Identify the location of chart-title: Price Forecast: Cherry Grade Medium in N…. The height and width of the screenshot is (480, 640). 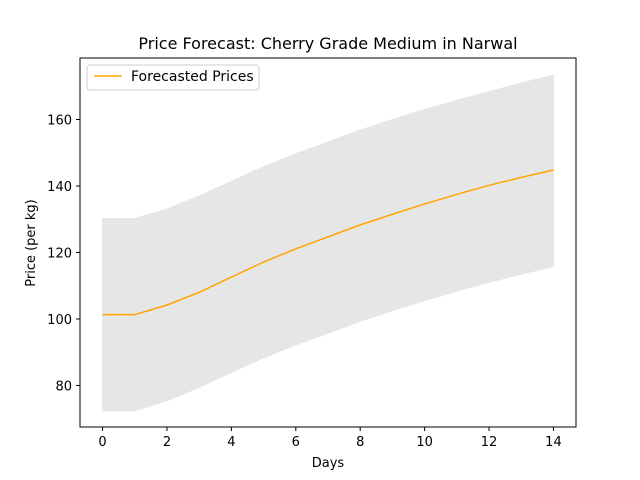
(327, 43).